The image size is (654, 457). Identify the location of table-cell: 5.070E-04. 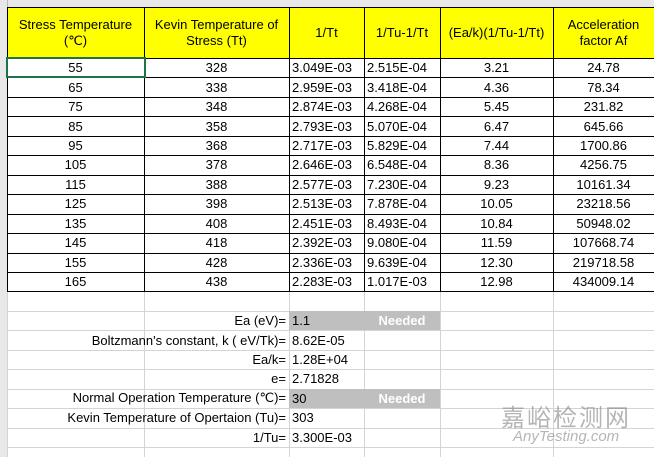
(402, 126).